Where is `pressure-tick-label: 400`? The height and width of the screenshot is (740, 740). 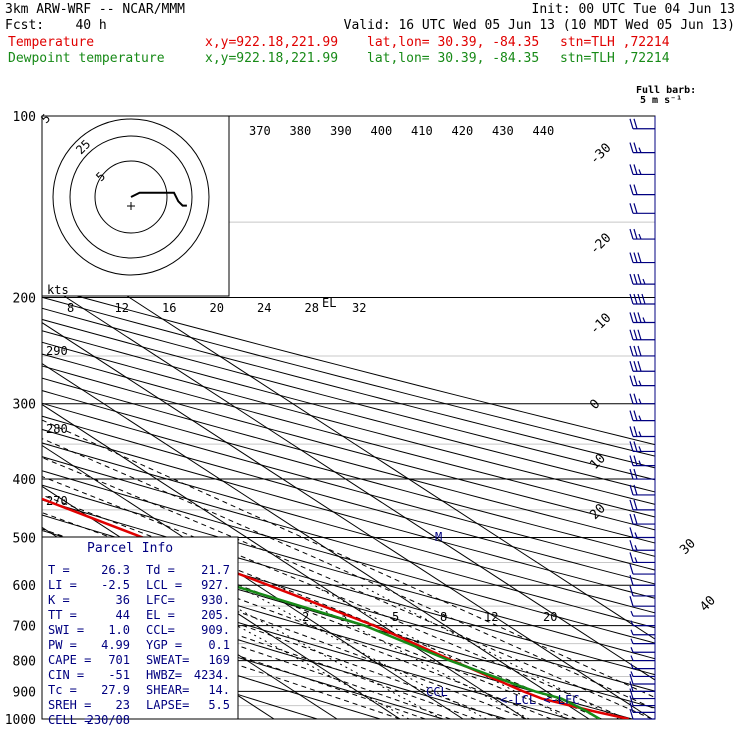 pressure-tick-label: 400 is located at coordinates (24, 480).